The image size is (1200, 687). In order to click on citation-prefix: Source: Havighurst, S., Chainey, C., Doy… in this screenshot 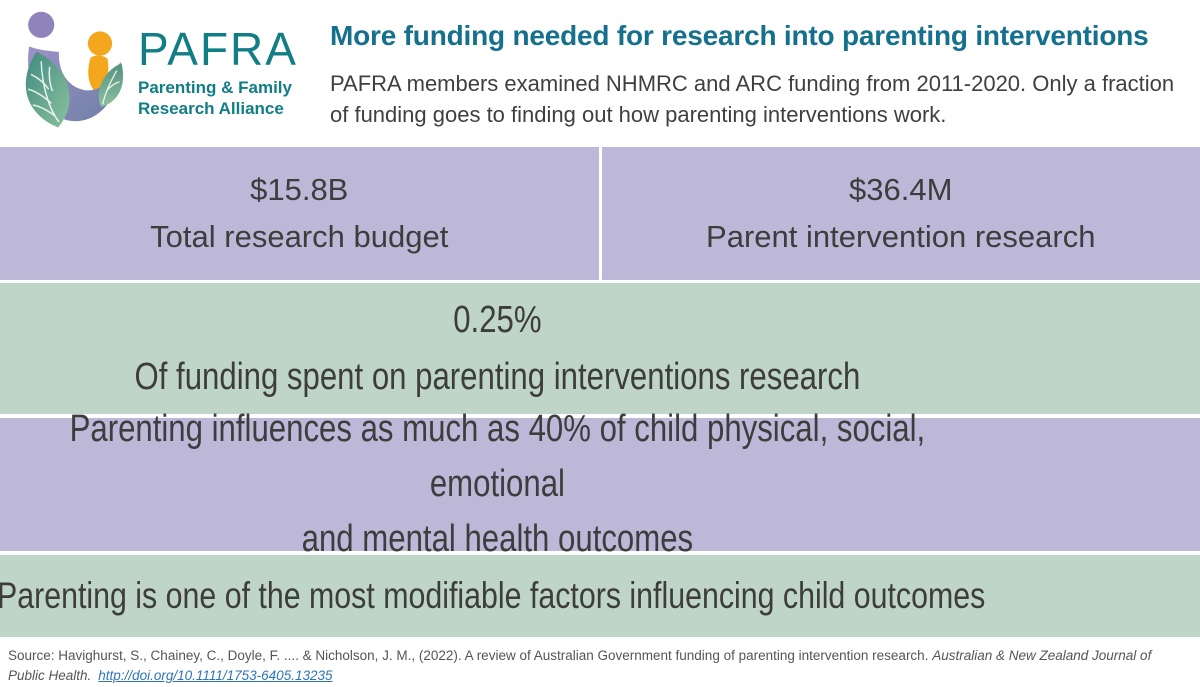, I will do `click(470, 655)`.